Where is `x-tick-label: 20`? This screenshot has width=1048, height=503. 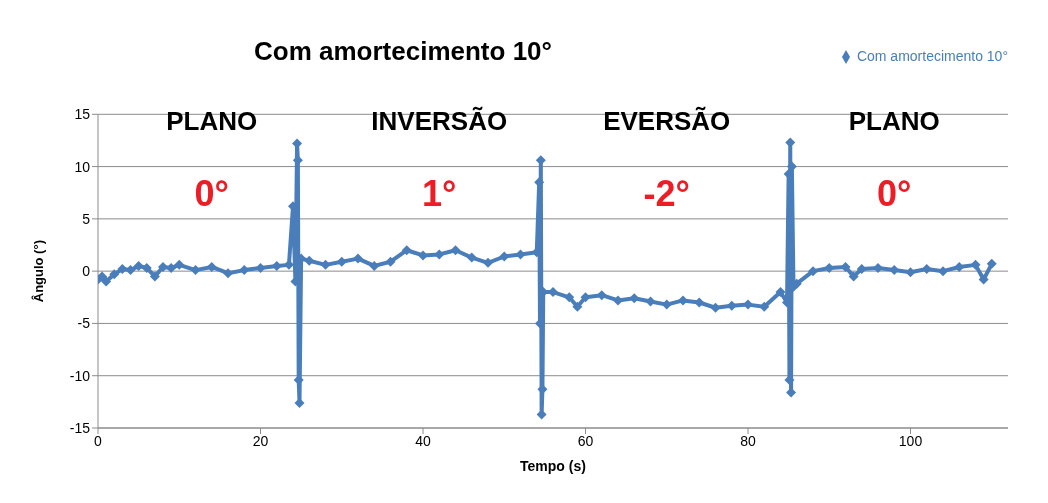
x-tick-label: 20 is located at coordinates (260, 440).